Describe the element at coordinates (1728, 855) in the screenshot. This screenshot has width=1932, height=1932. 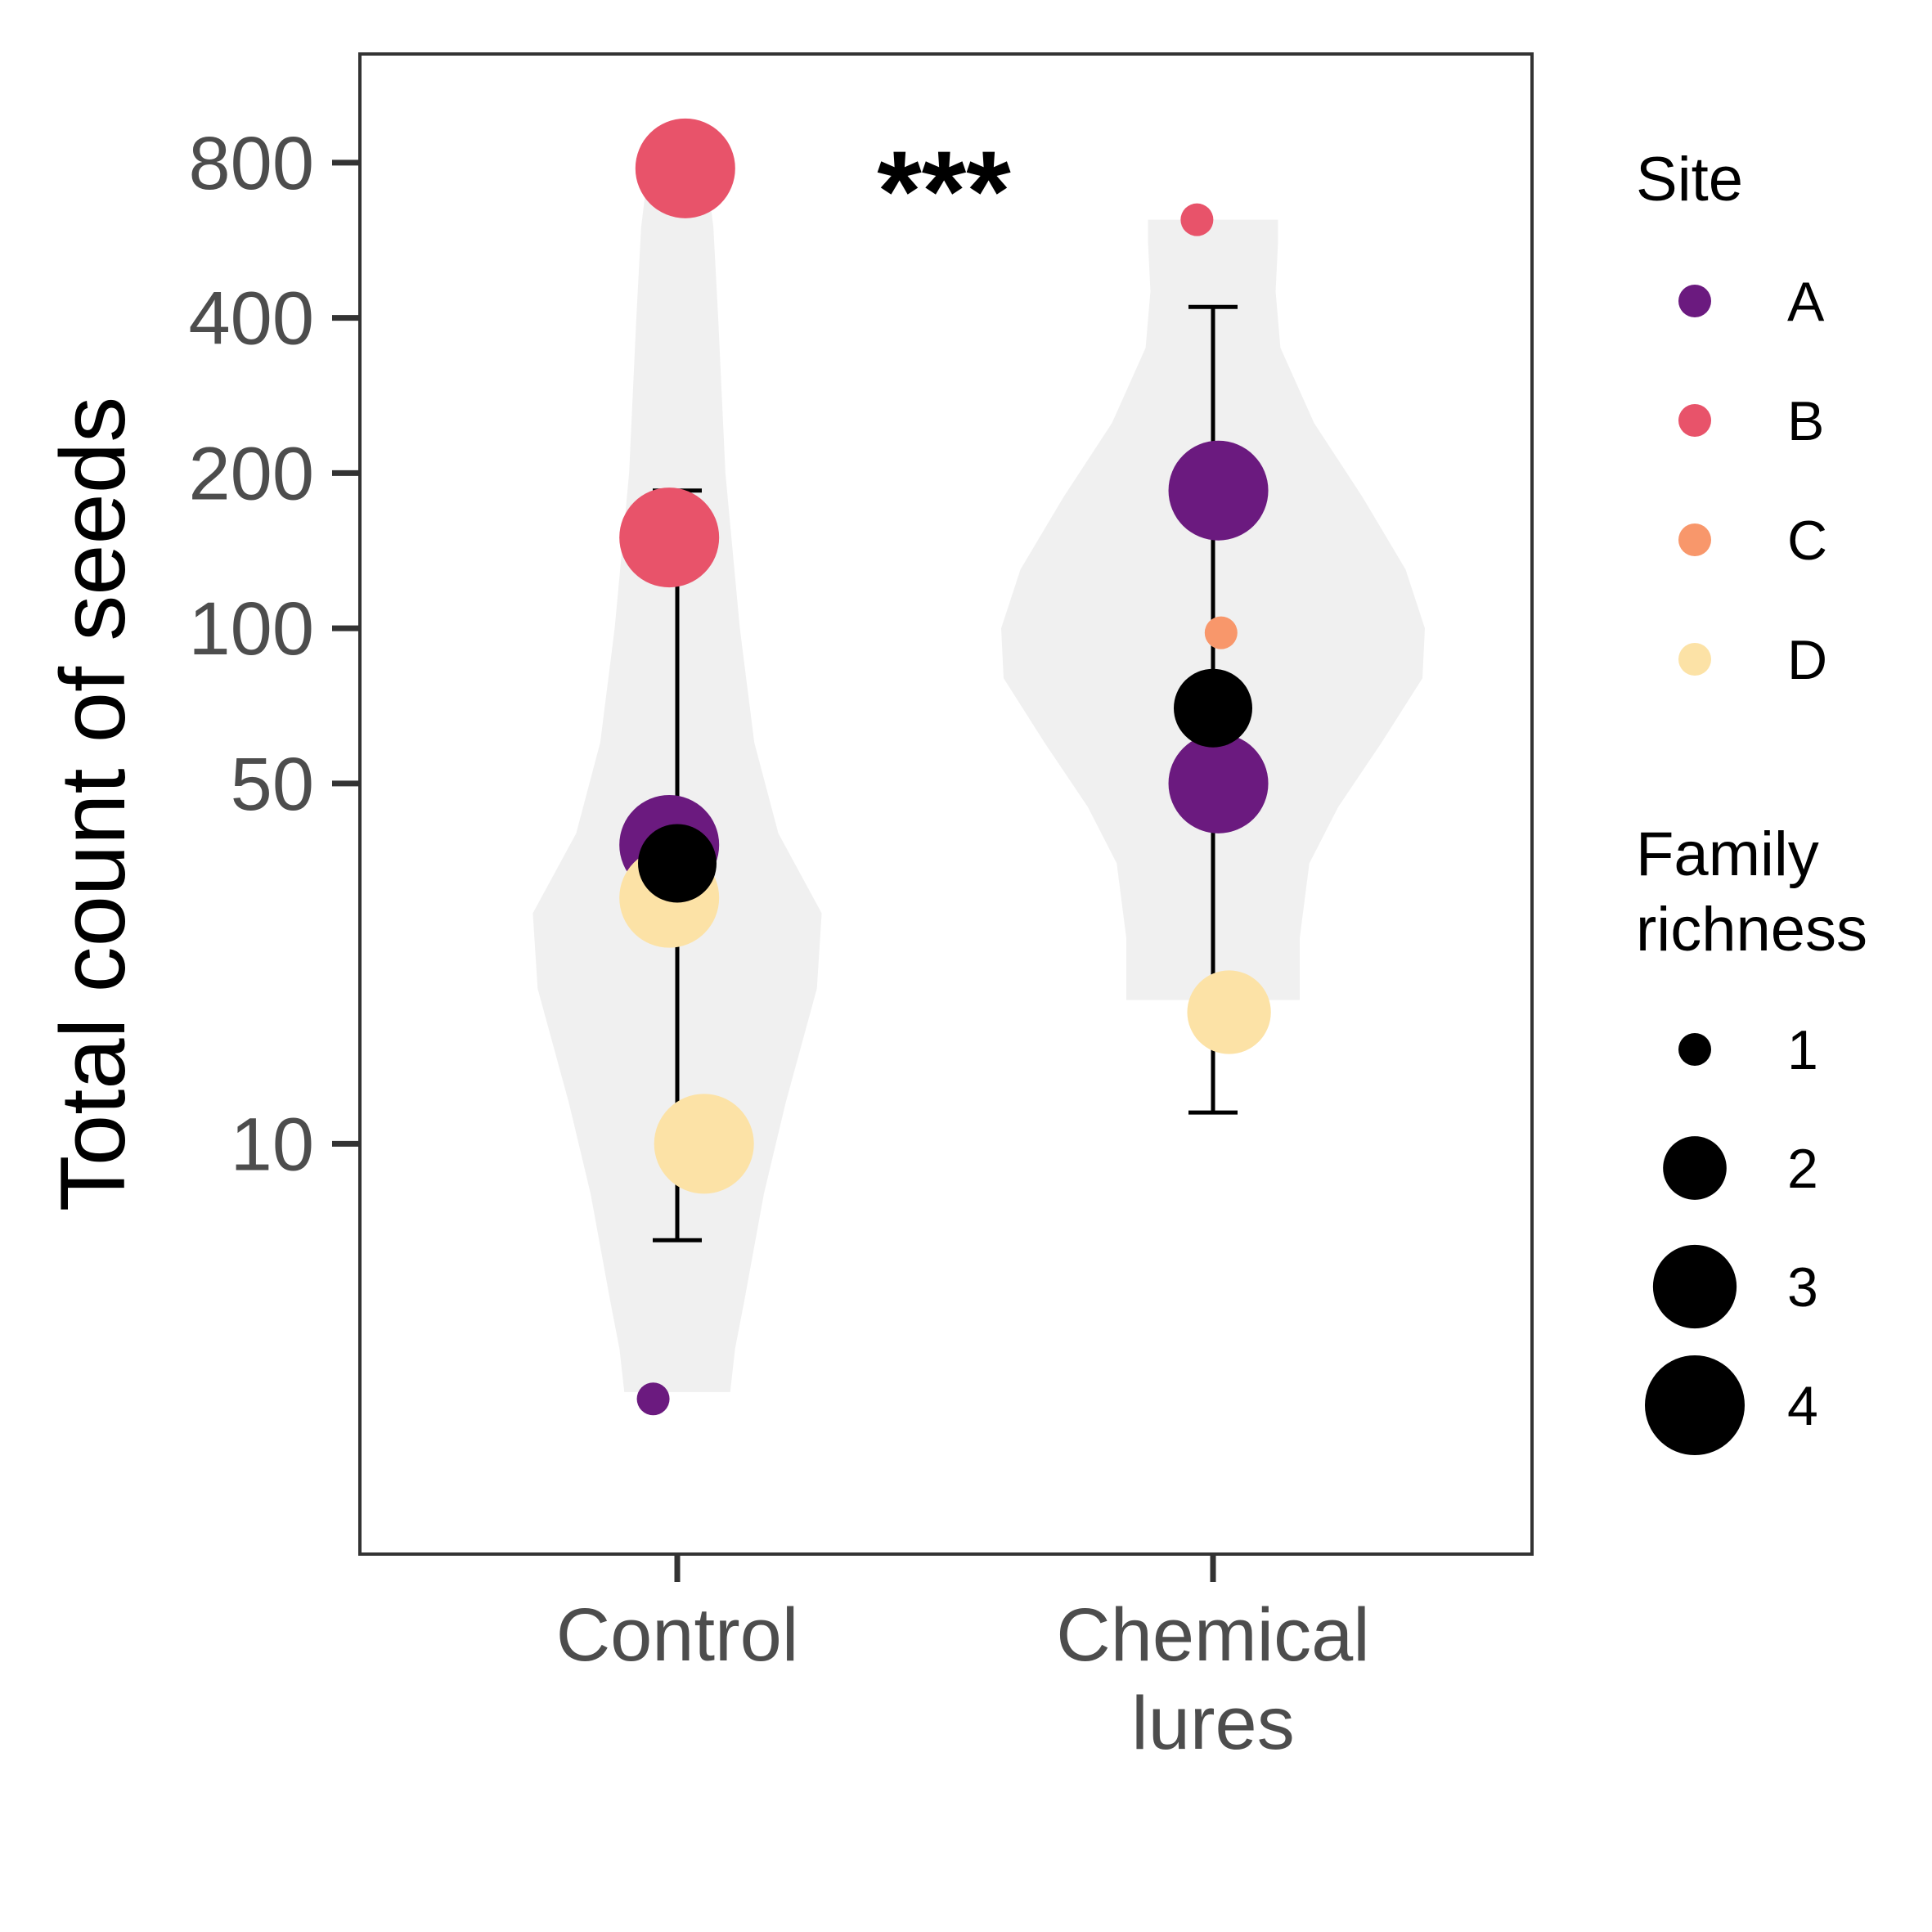
I see `richness-legend-title: Family` at that location.